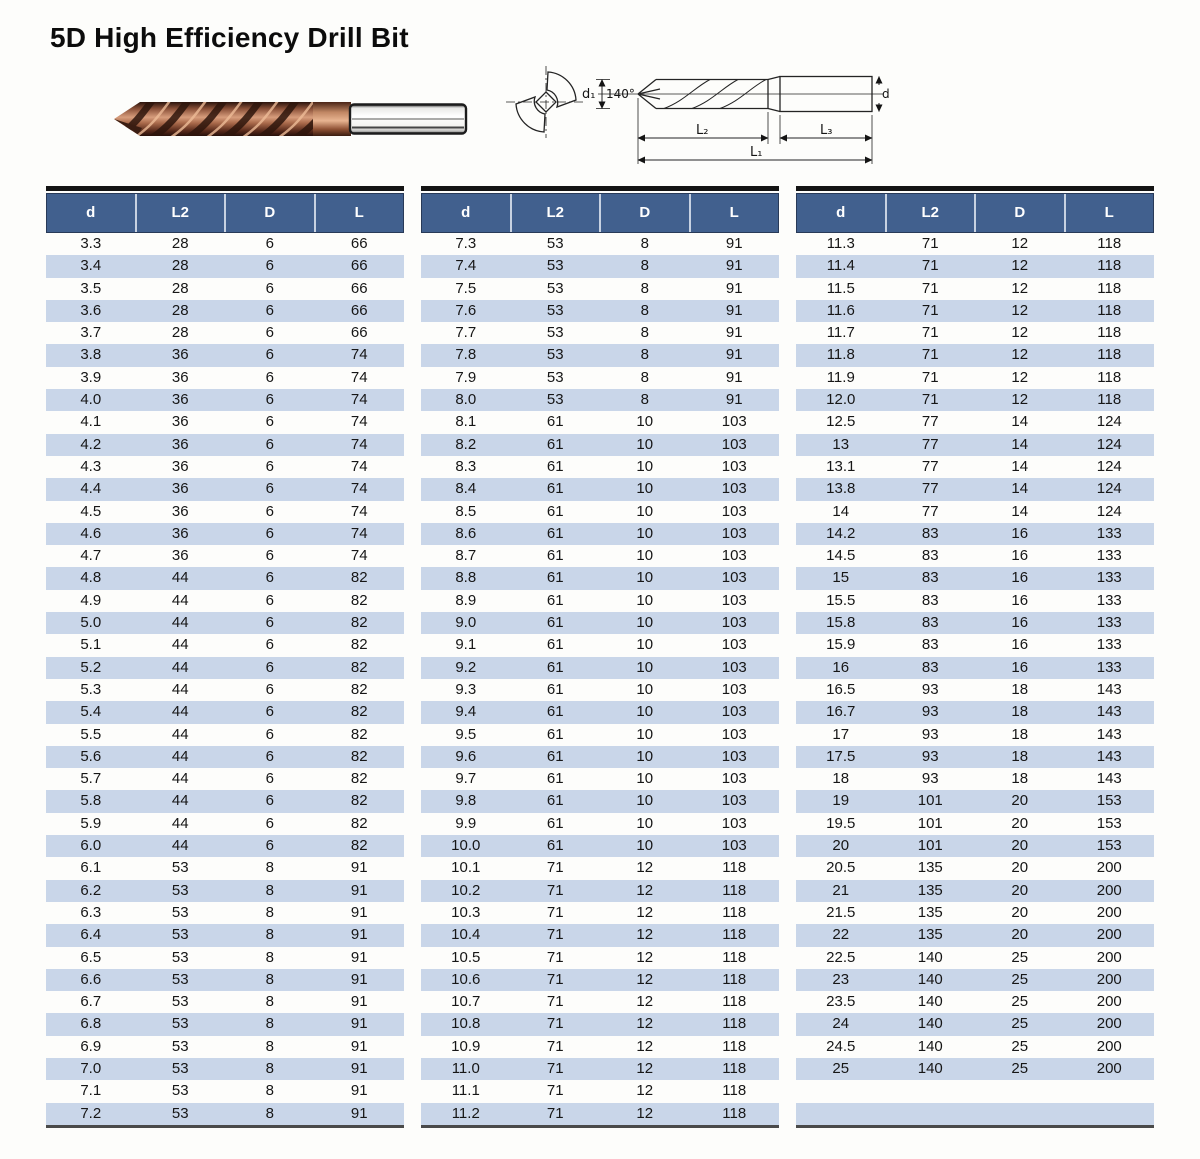 The width and height of the screenshot is (1200, 1159). What do you see at coordinates (1020, 689) in the screenshot?
I see `table-cell: 18` at bounding box center [1020, 689].